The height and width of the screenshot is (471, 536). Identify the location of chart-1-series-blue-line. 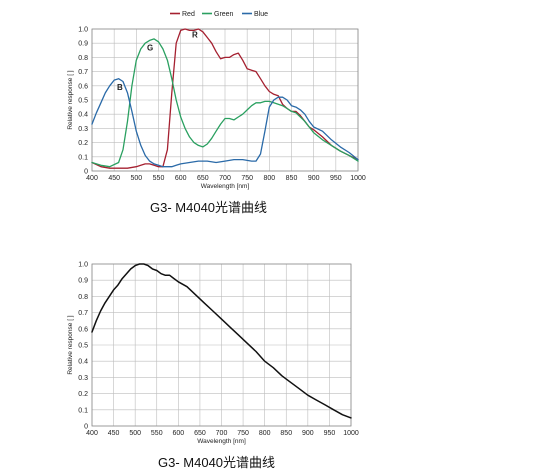
(225, 123).